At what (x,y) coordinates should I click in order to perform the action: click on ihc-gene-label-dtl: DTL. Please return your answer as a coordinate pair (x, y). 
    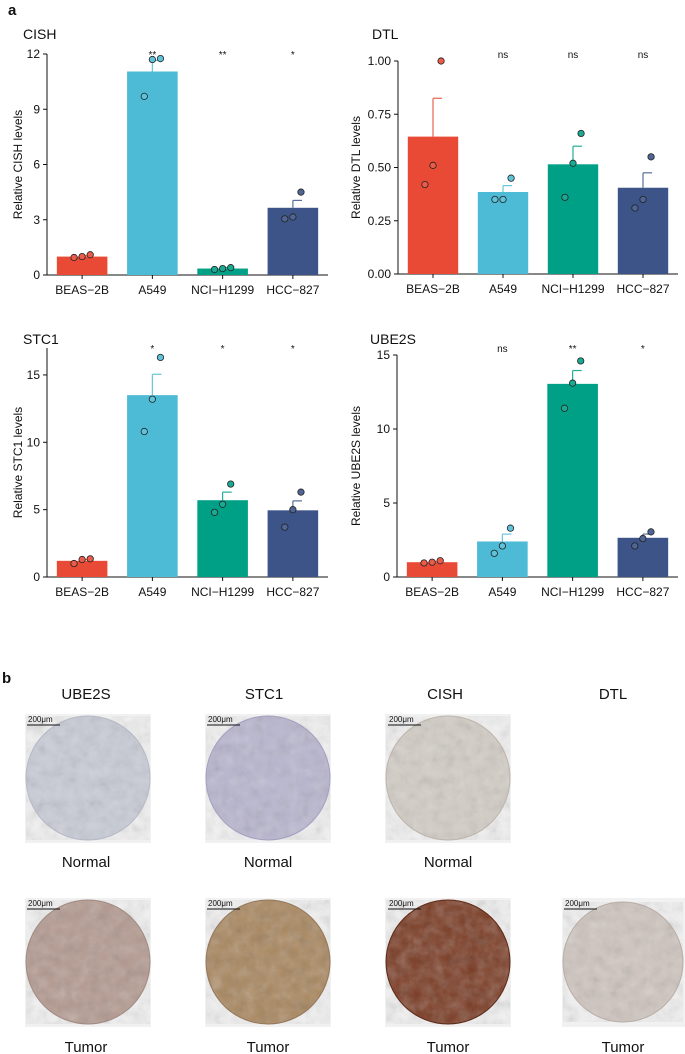
    Looking at the image, I should click on (613, 694).